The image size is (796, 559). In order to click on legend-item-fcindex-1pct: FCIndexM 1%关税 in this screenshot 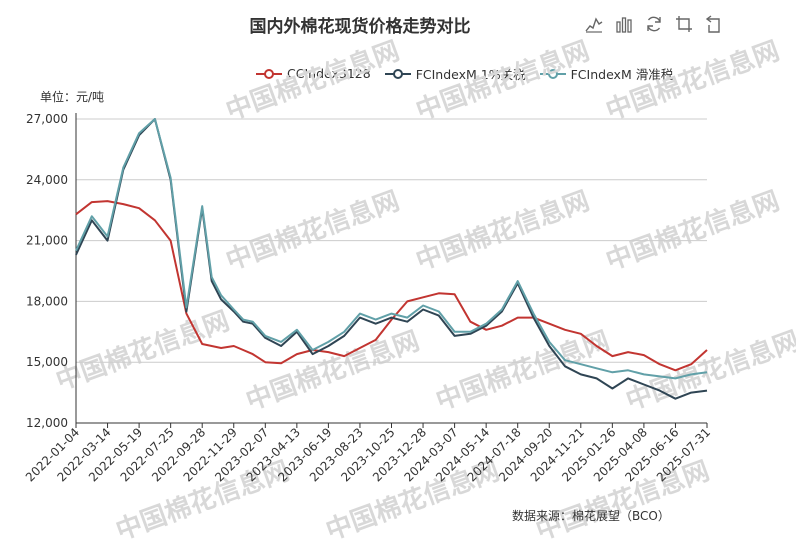, I will do `click(455, 73)`.